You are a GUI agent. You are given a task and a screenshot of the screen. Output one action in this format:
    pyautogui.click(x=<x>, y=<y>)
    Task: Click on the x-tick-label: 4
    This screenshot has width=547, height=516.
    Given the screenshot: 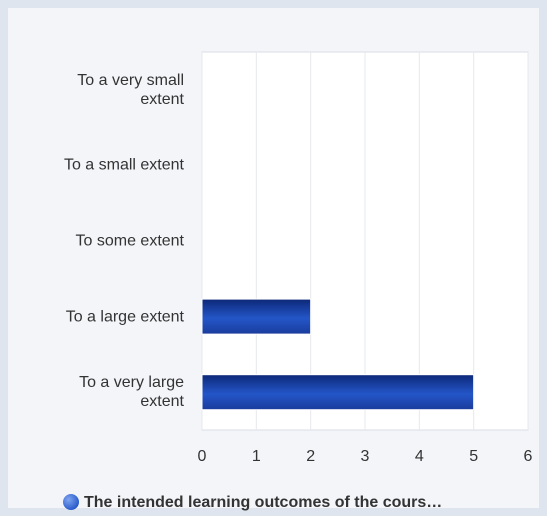 What is the action you would take?
    pyautogui.click(x=419, y=456)
    